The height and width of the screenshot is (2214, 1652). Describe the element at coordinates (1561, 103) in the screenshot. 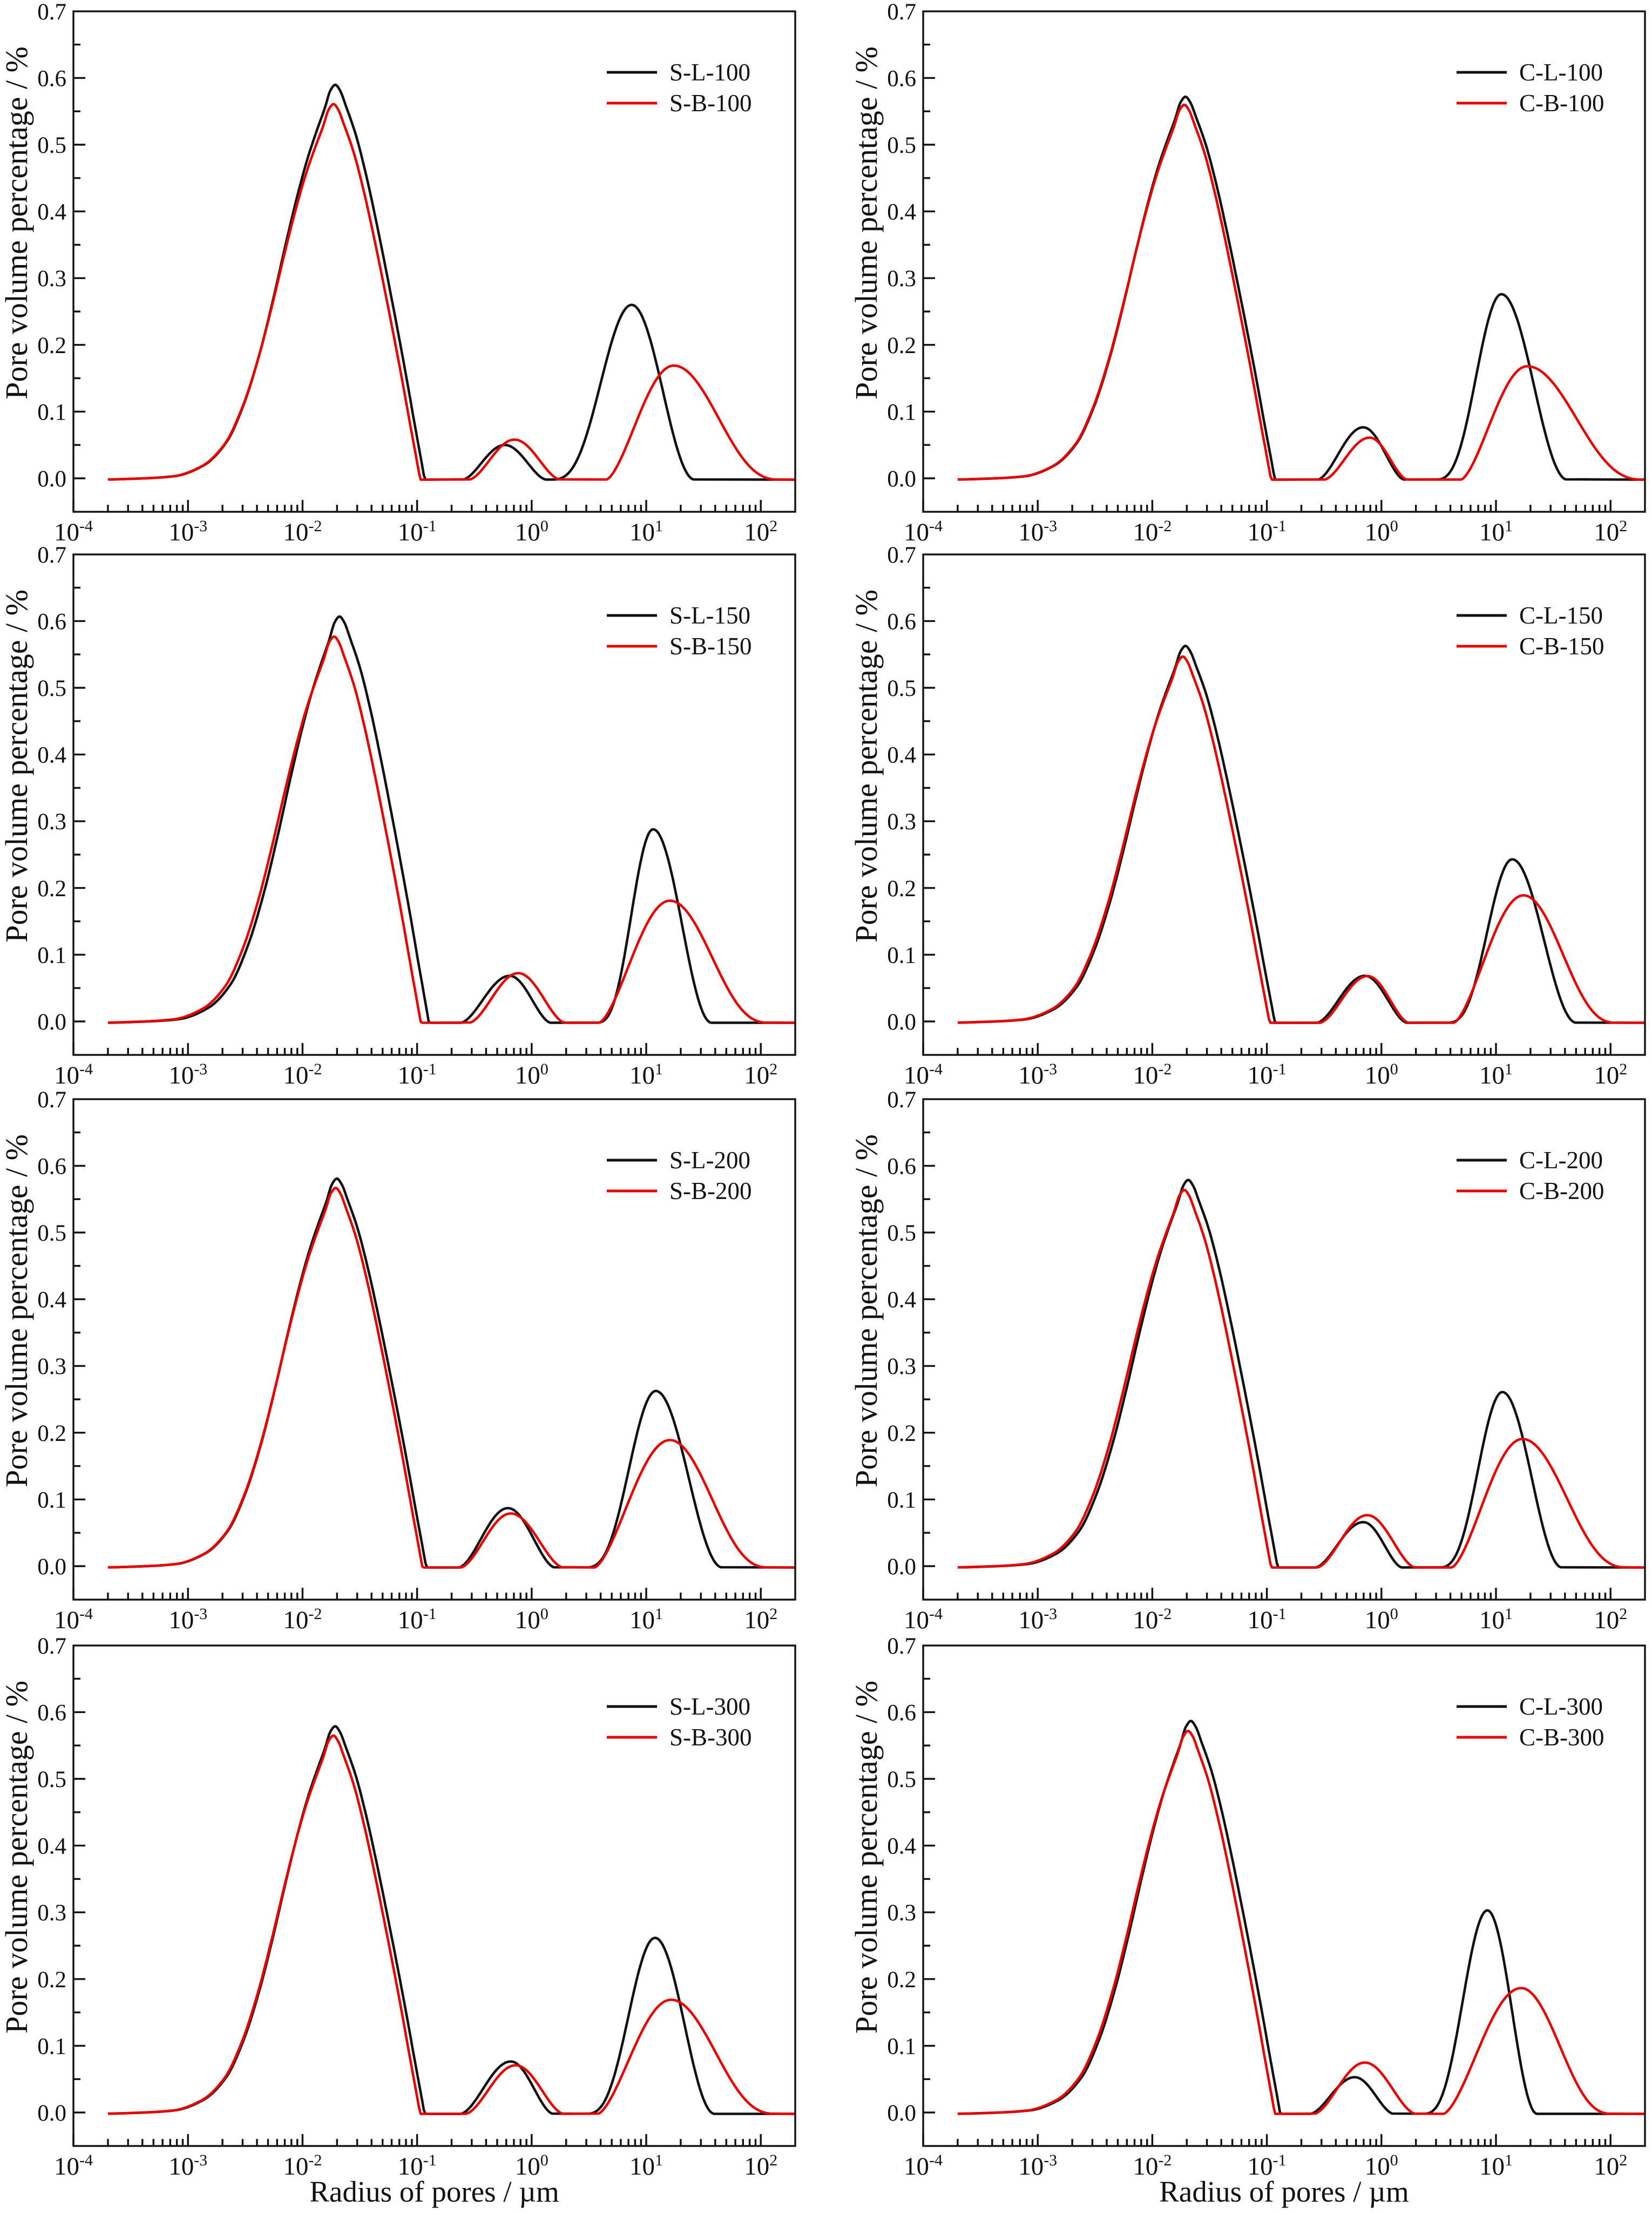

I see `svg-text: C-B-100` at that location.